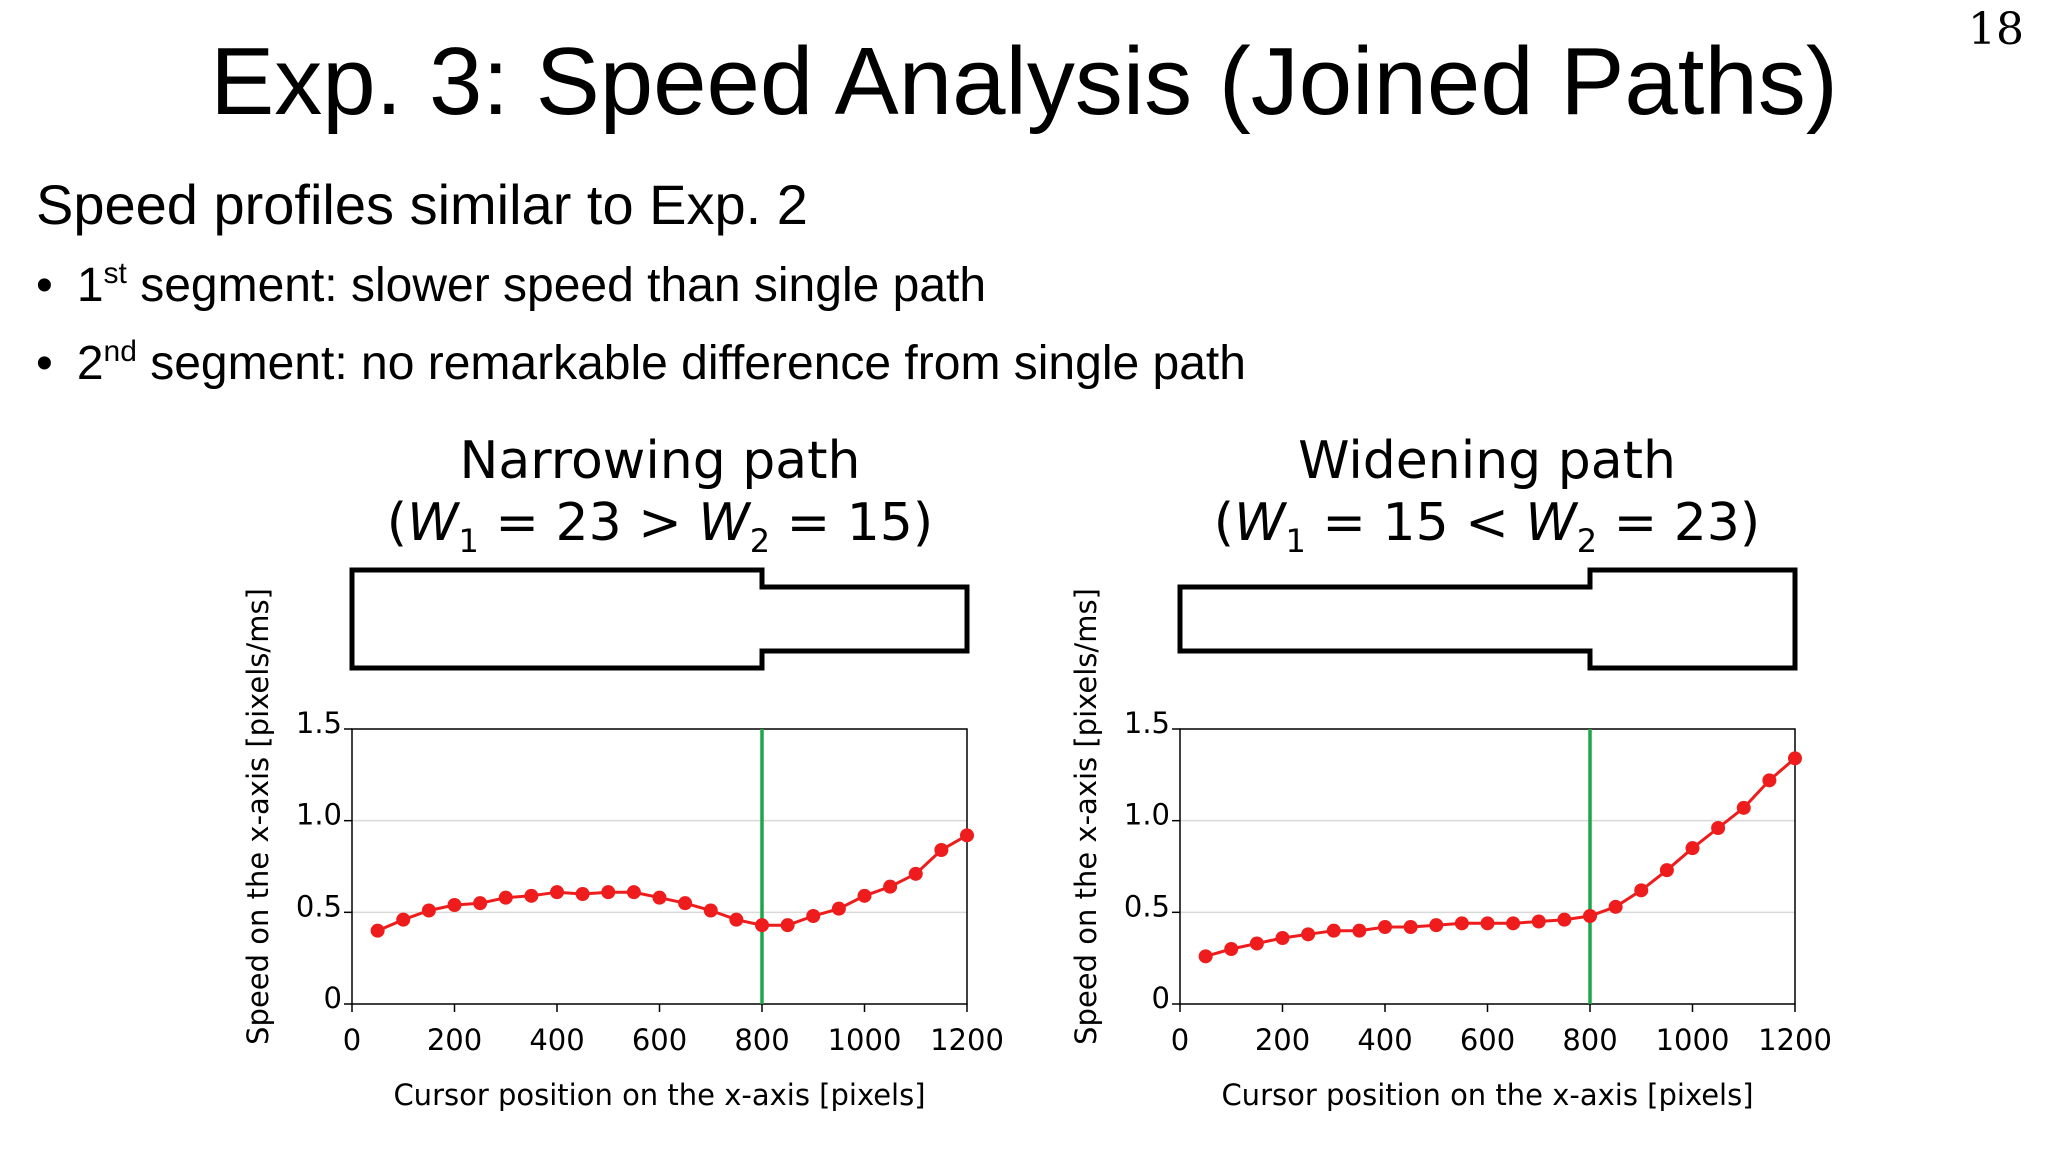  I want to click on subtitle-w1: W, so click(1261, 523).